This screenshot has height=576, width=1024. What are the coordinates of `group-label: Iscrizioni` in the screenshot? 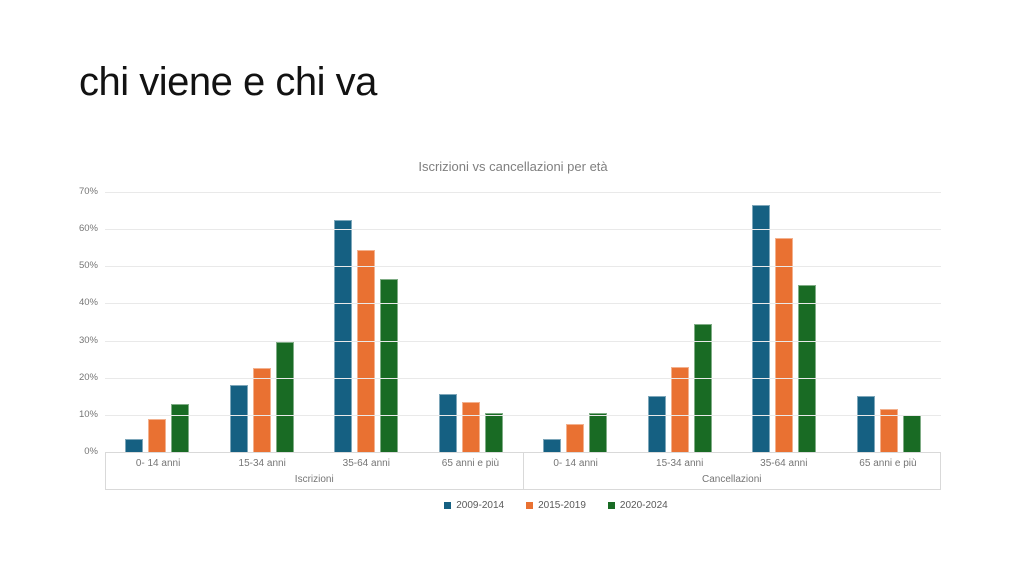 It's located at (314, 479).